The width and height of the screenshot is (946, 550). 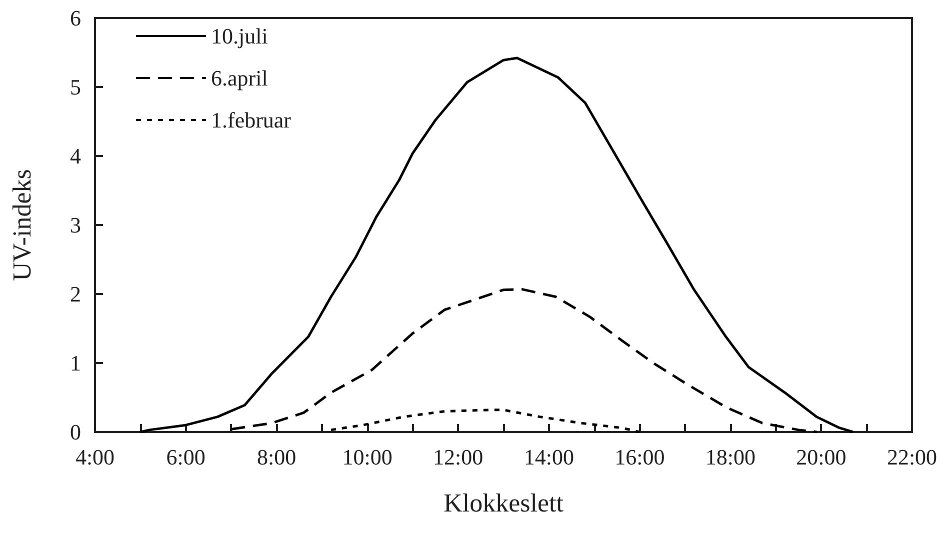 What do you see at coordinates (239, 36) in the screenshot?
I see `legend-label: 10.juli` at bounding box center [239, 36].